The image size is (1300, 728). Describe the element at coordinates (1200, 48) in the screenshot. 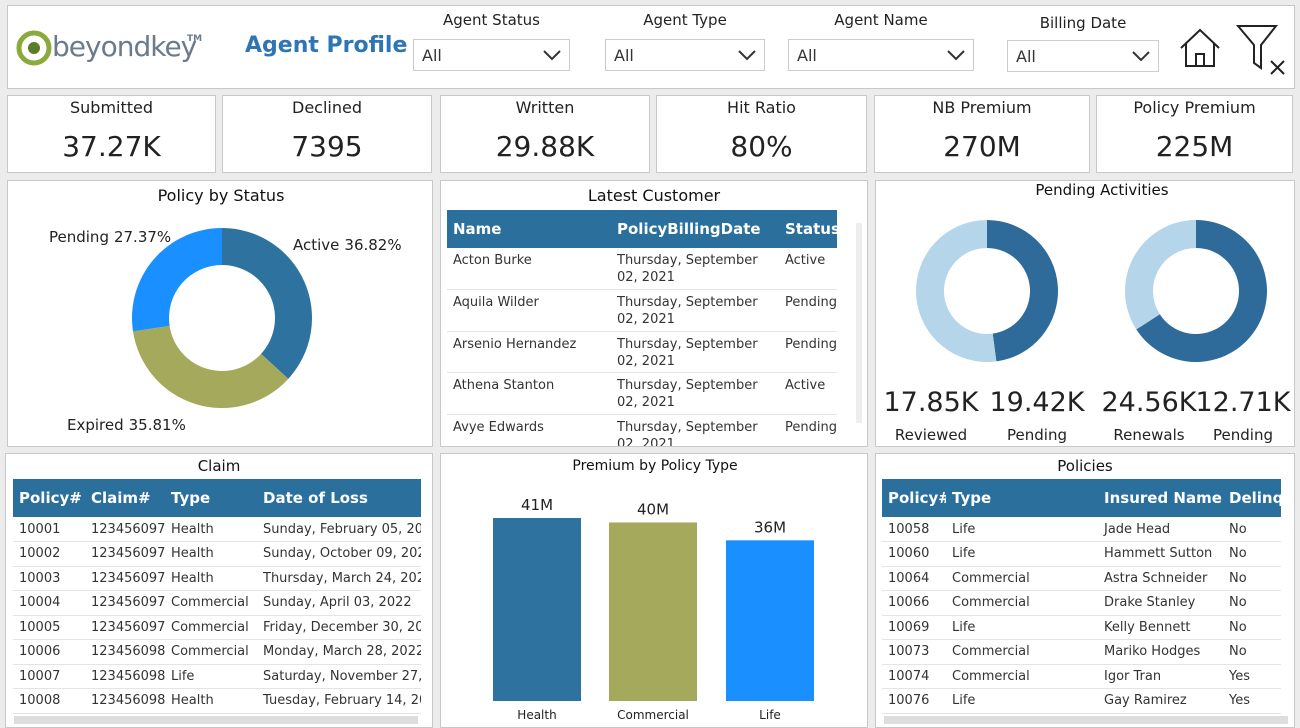

I see `home-button` at that location.